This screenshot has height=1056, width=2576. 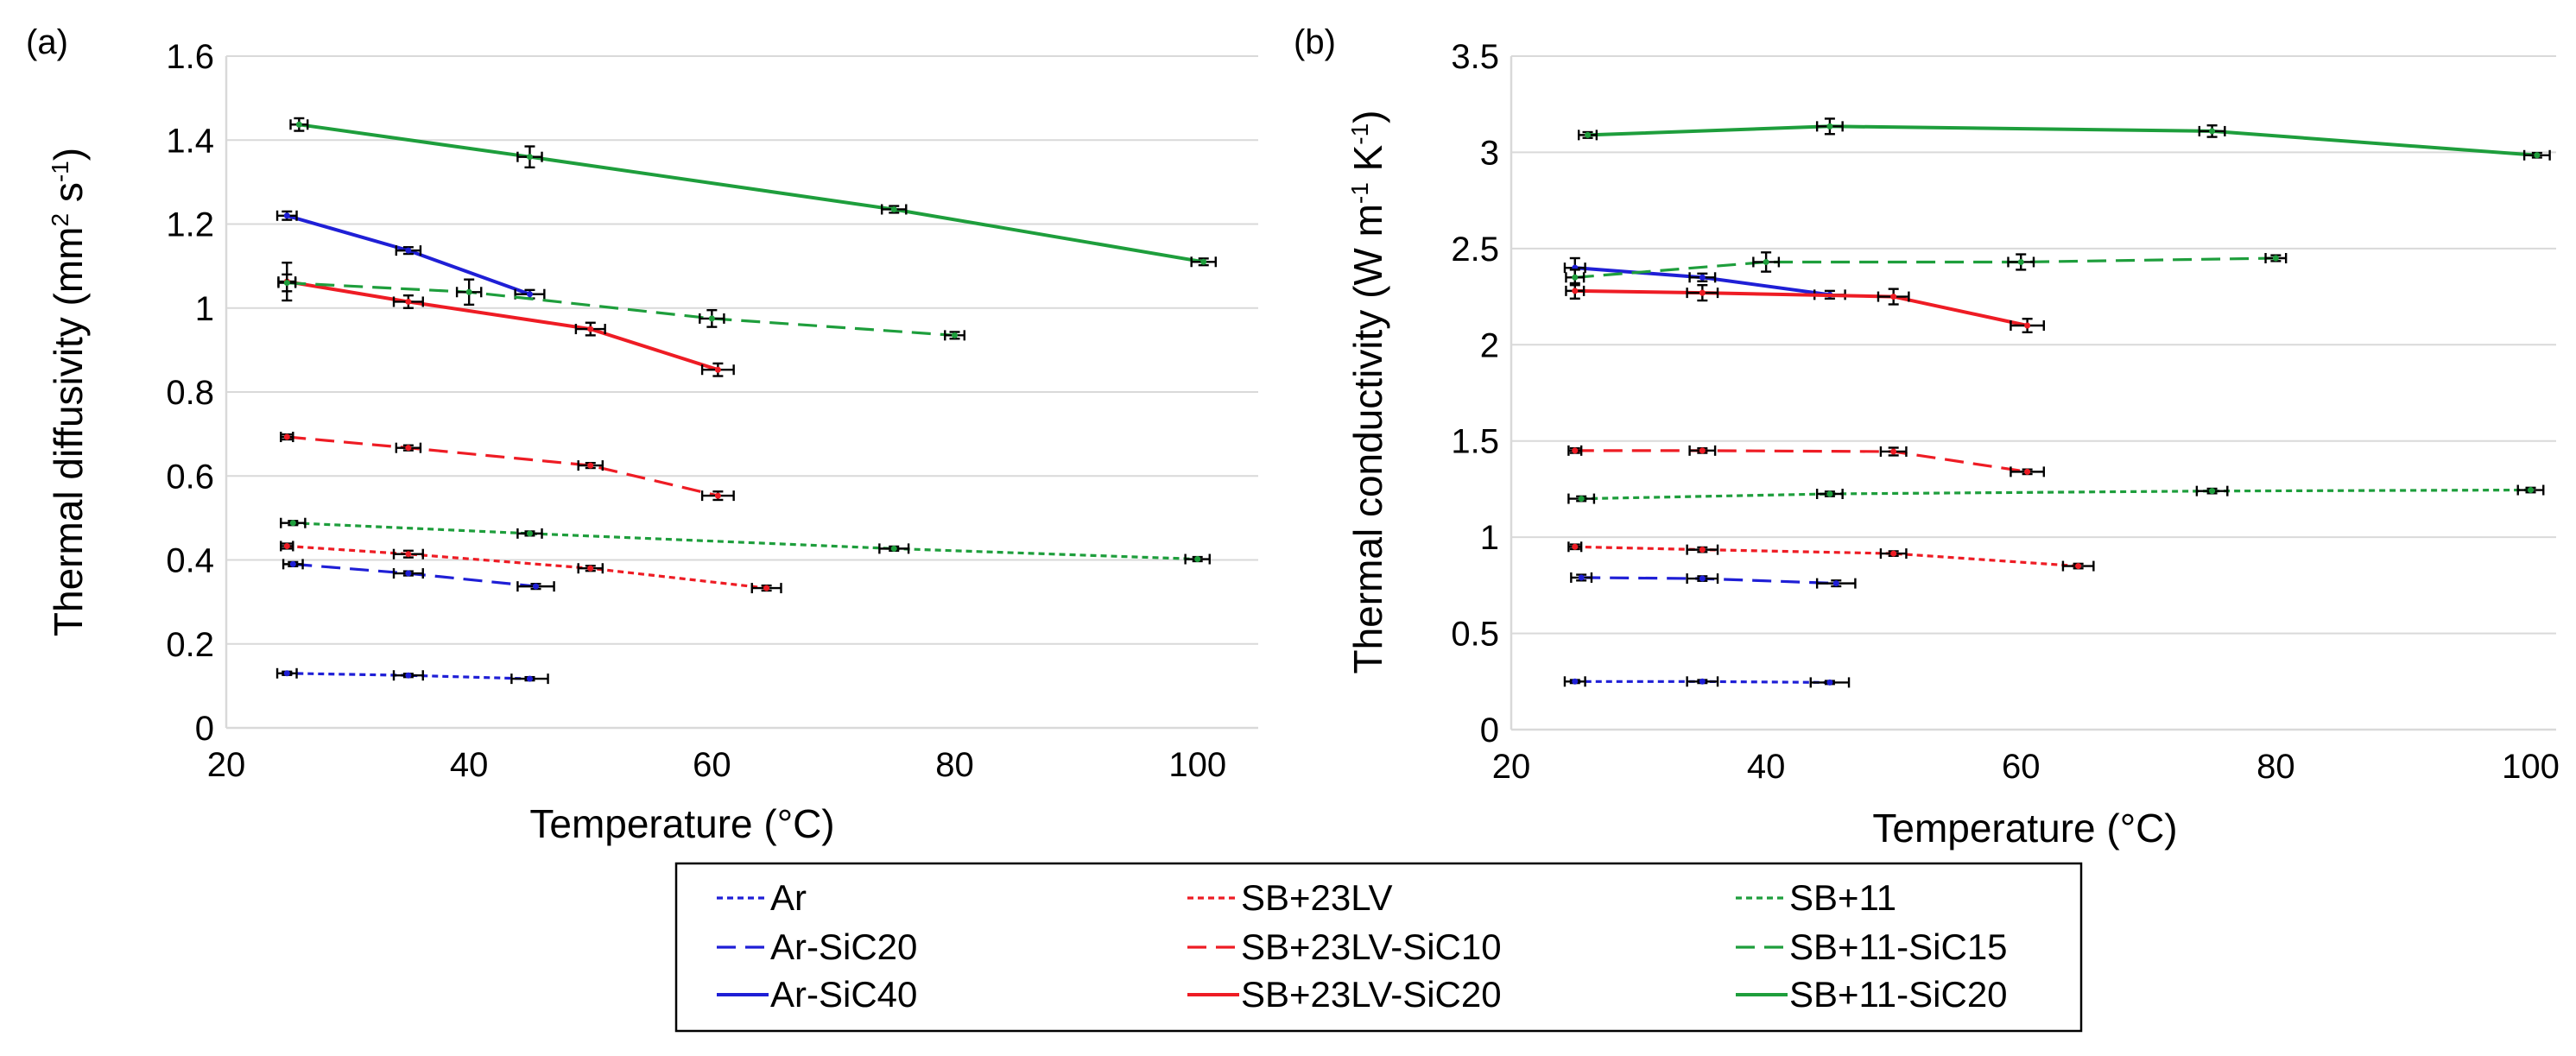 I want to click on panel-b-x-tick-label: 40, so click(x=1766, y=767).